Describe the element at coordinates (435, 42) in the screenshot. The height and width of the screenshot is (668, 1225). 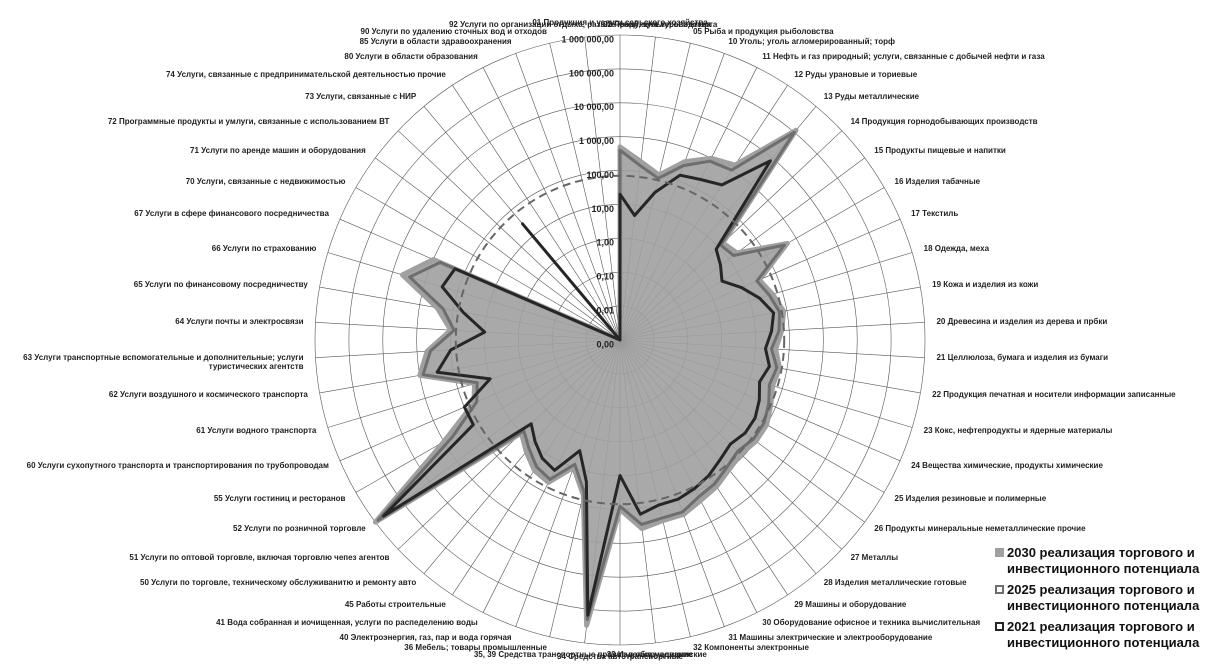
I see `category-label: 85 Услуги в области здравоохранения` at that location.